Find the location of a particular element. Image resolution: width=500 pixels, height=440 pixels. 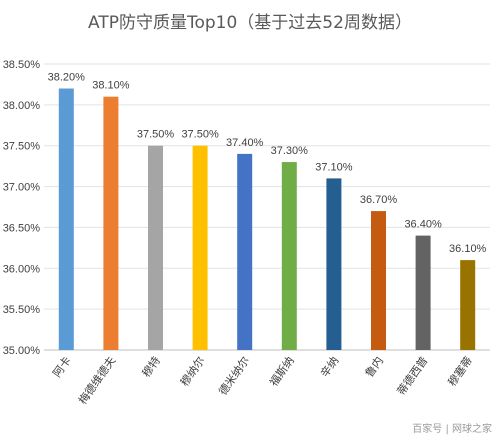

y-tick-label: 38.00% is located at coordinates (22, 106).